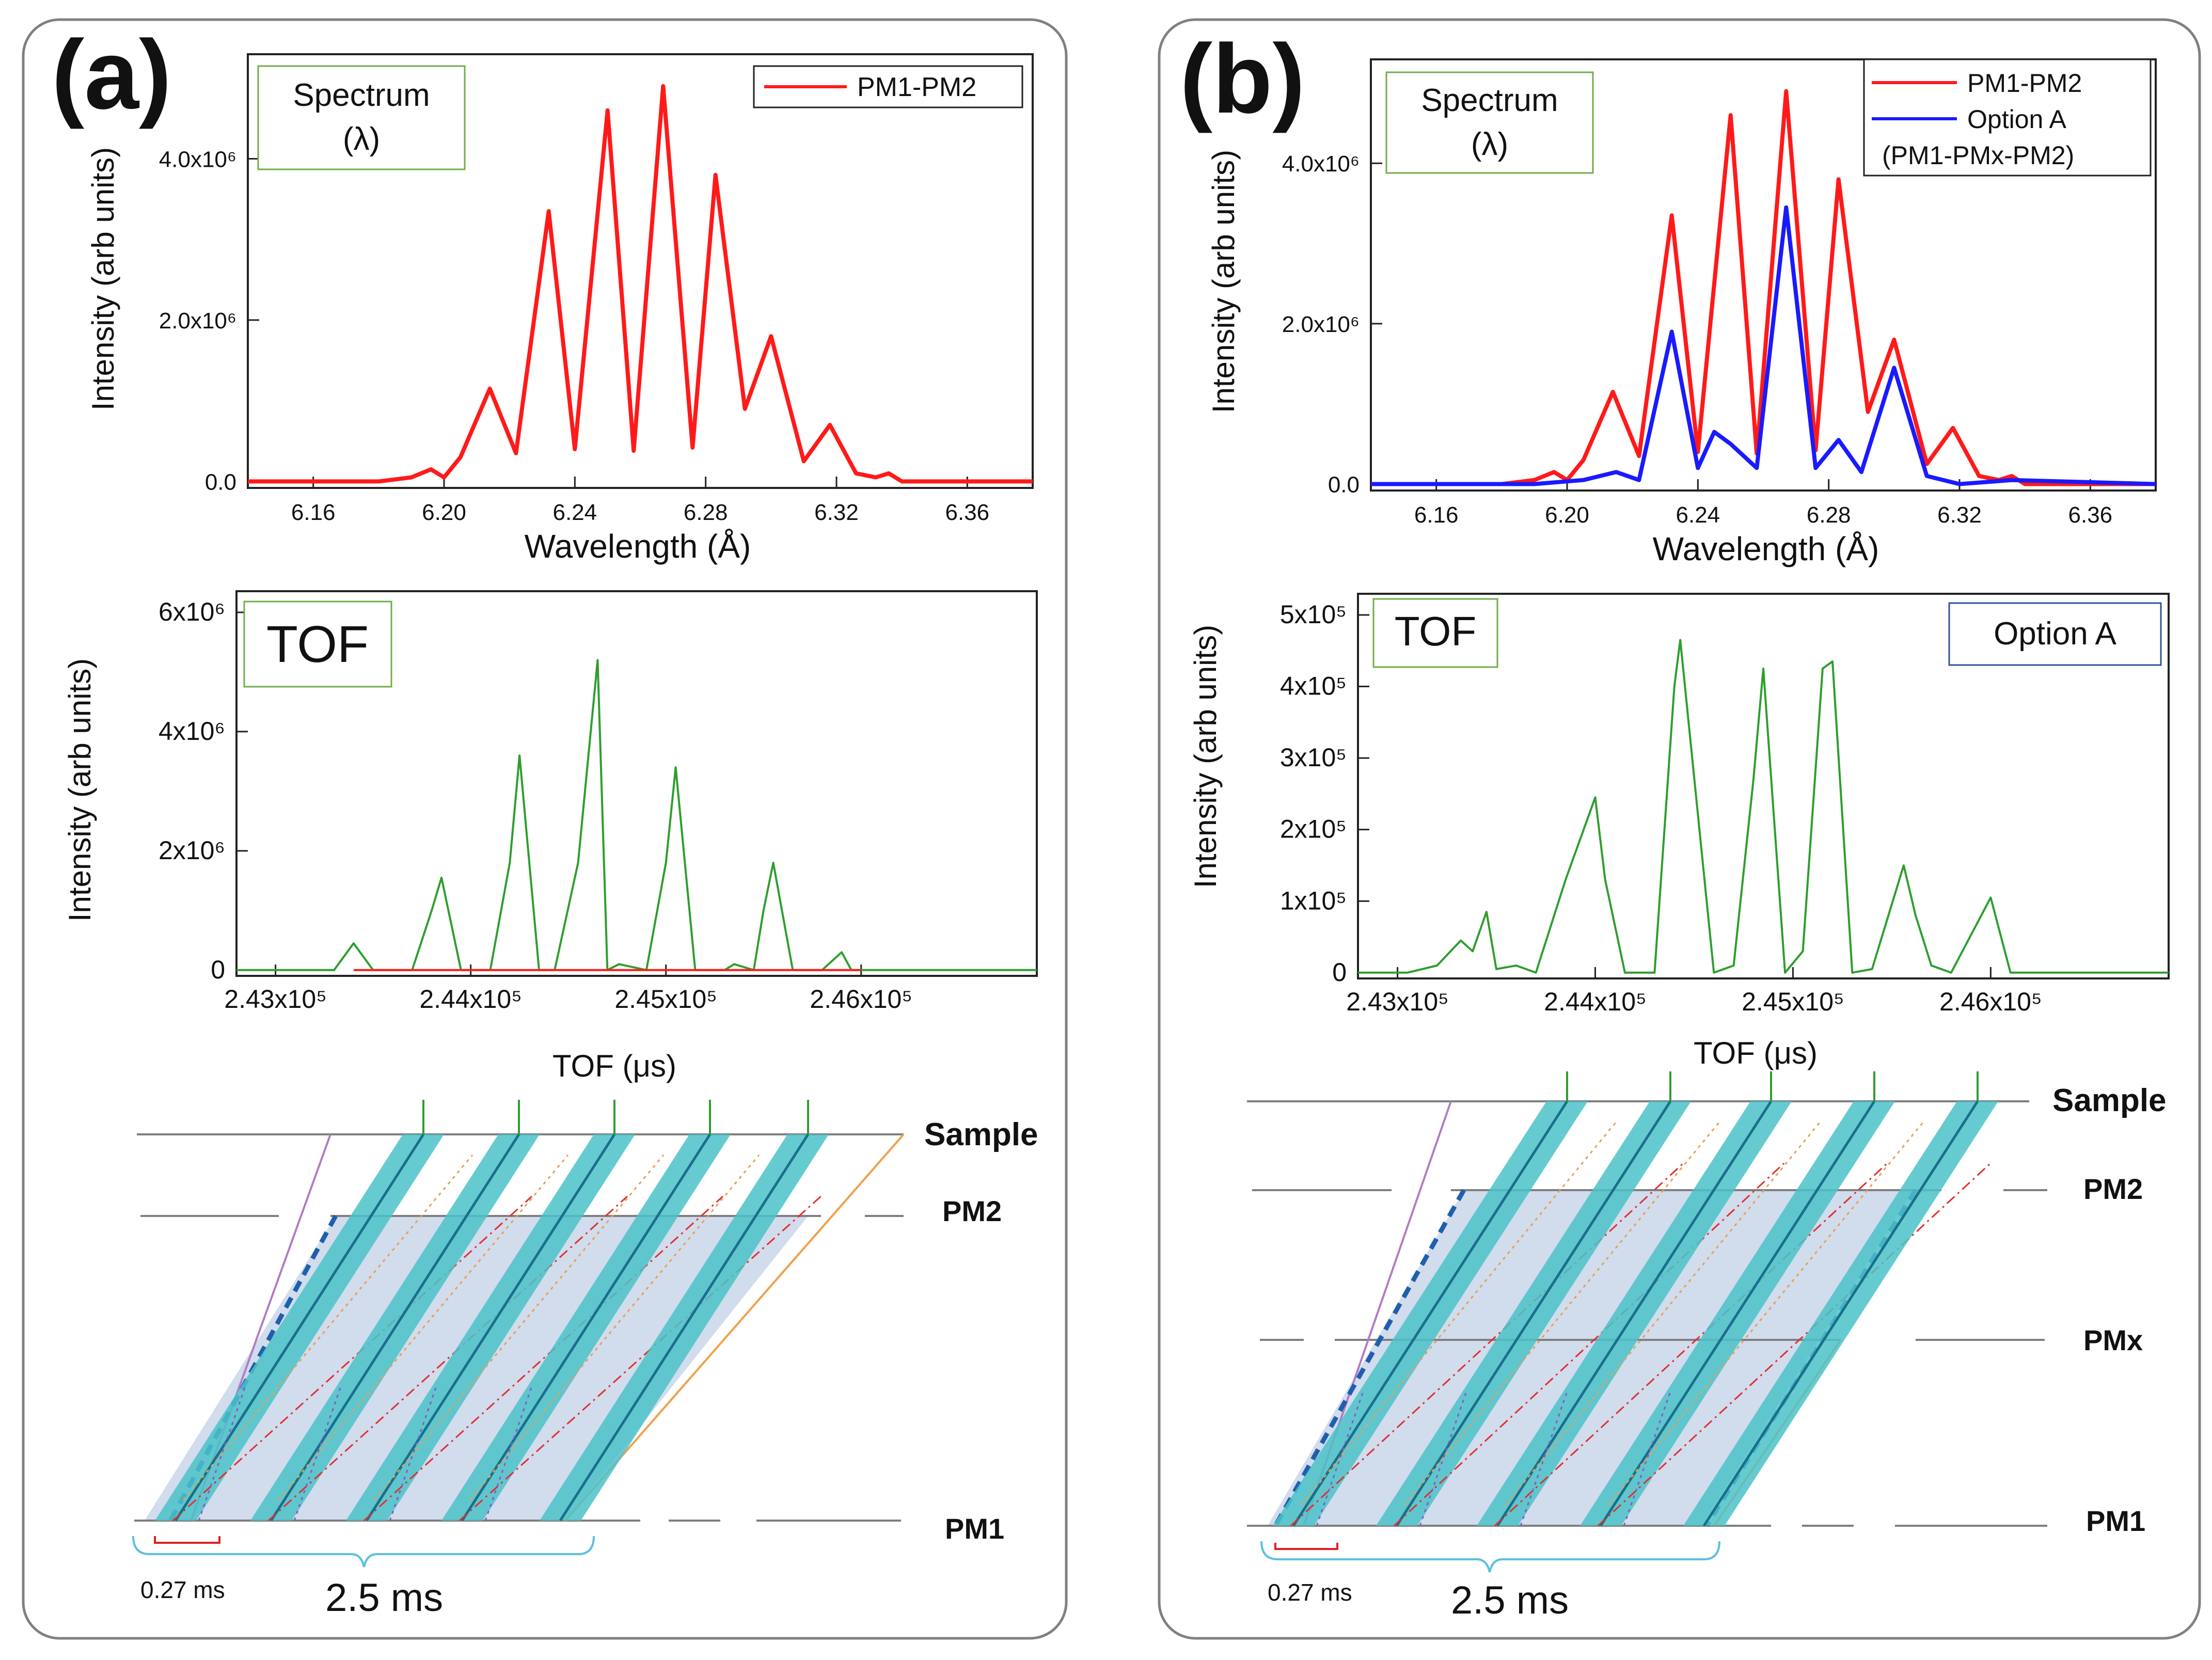 This screenshot has height=1660, width=2212. What do you see at coordinates (192, 611) in the screenshot?
I see `a-tof-ytick-label: 6x10⁶` at bounding box center [192, 611].